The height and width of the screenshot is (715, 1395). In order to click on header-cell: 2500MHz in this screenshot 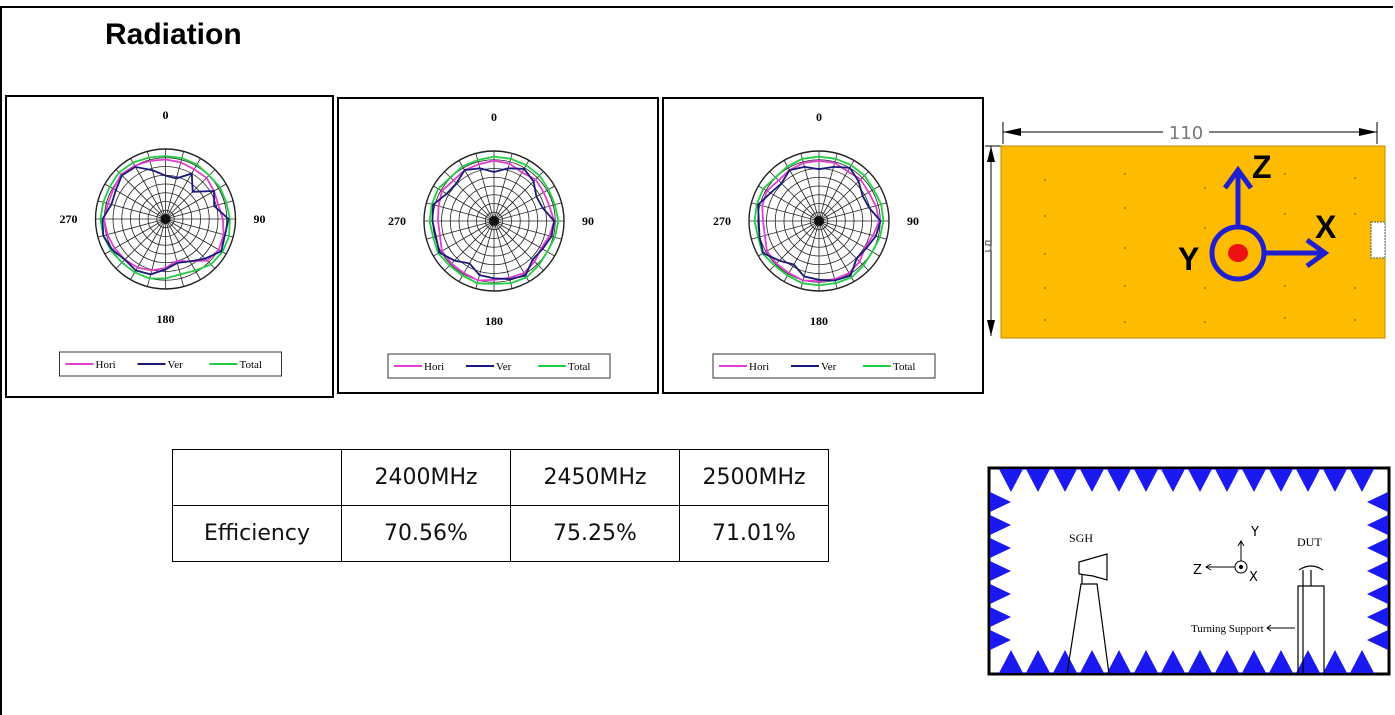, I will do `click(754, 477)`.